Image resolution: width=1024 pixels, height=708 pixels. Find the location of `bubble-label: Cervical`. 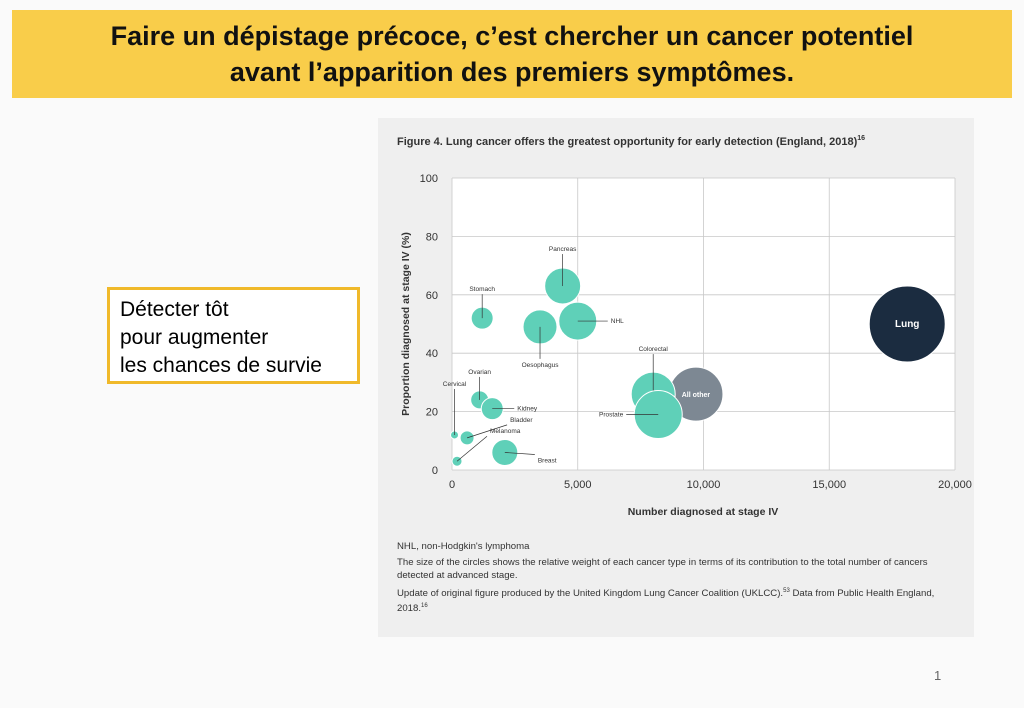

bubble-label: Cervical is located at coordinates (455, 384).